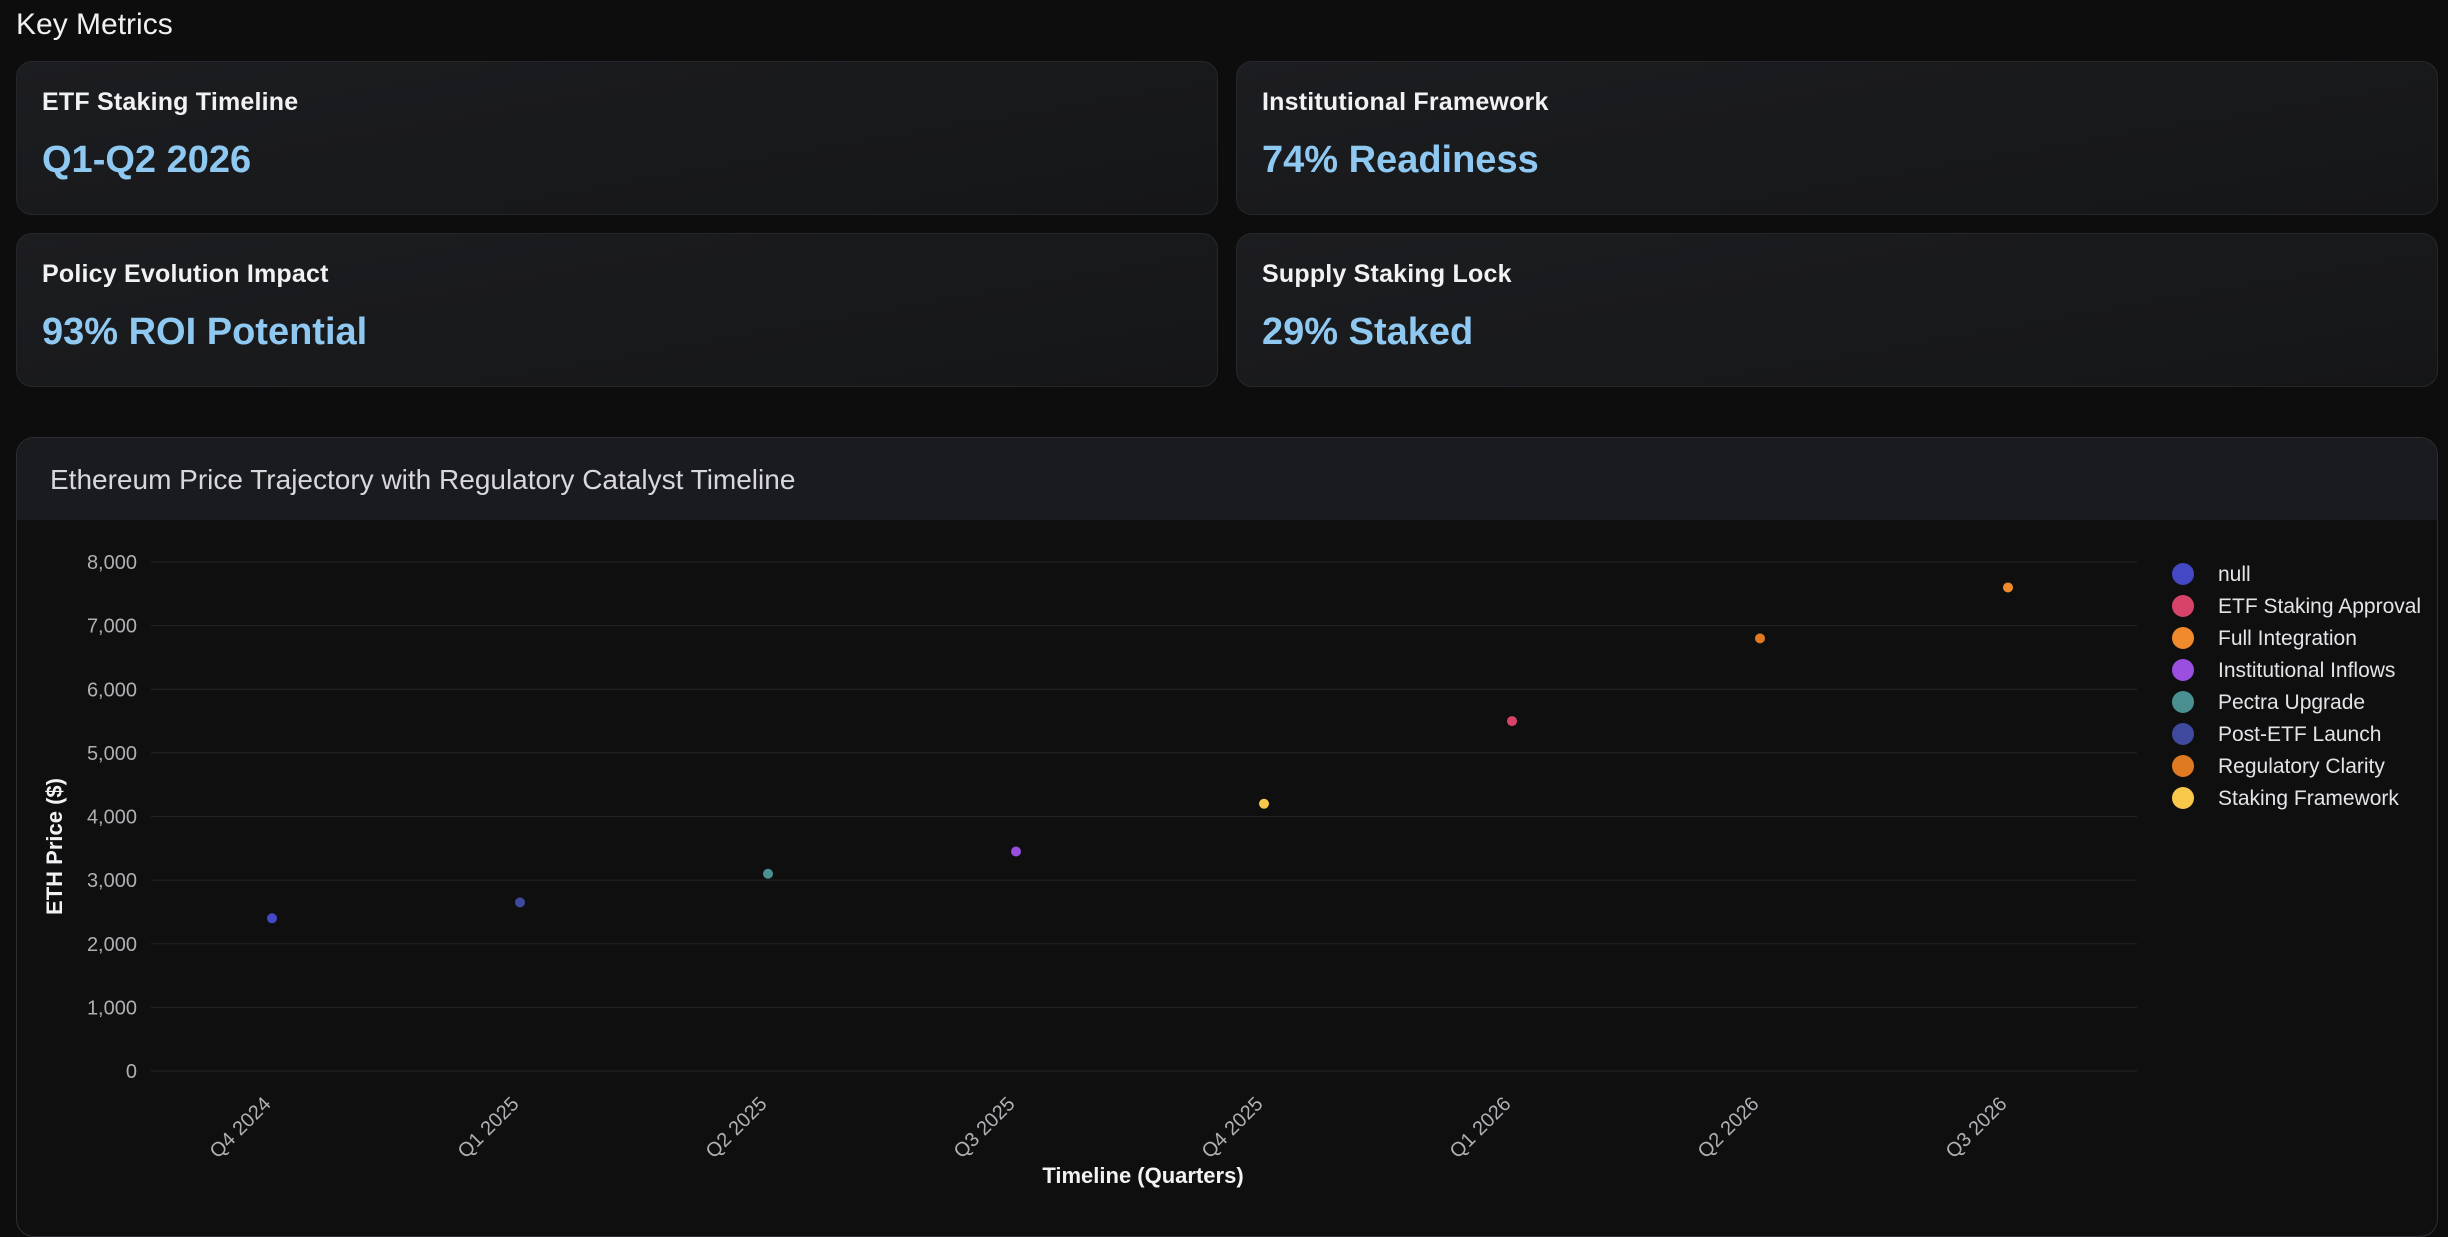 This screenshot has height=1237, width=2448. I want to click on metric-value: 29% Staked, so click(1368, 332).